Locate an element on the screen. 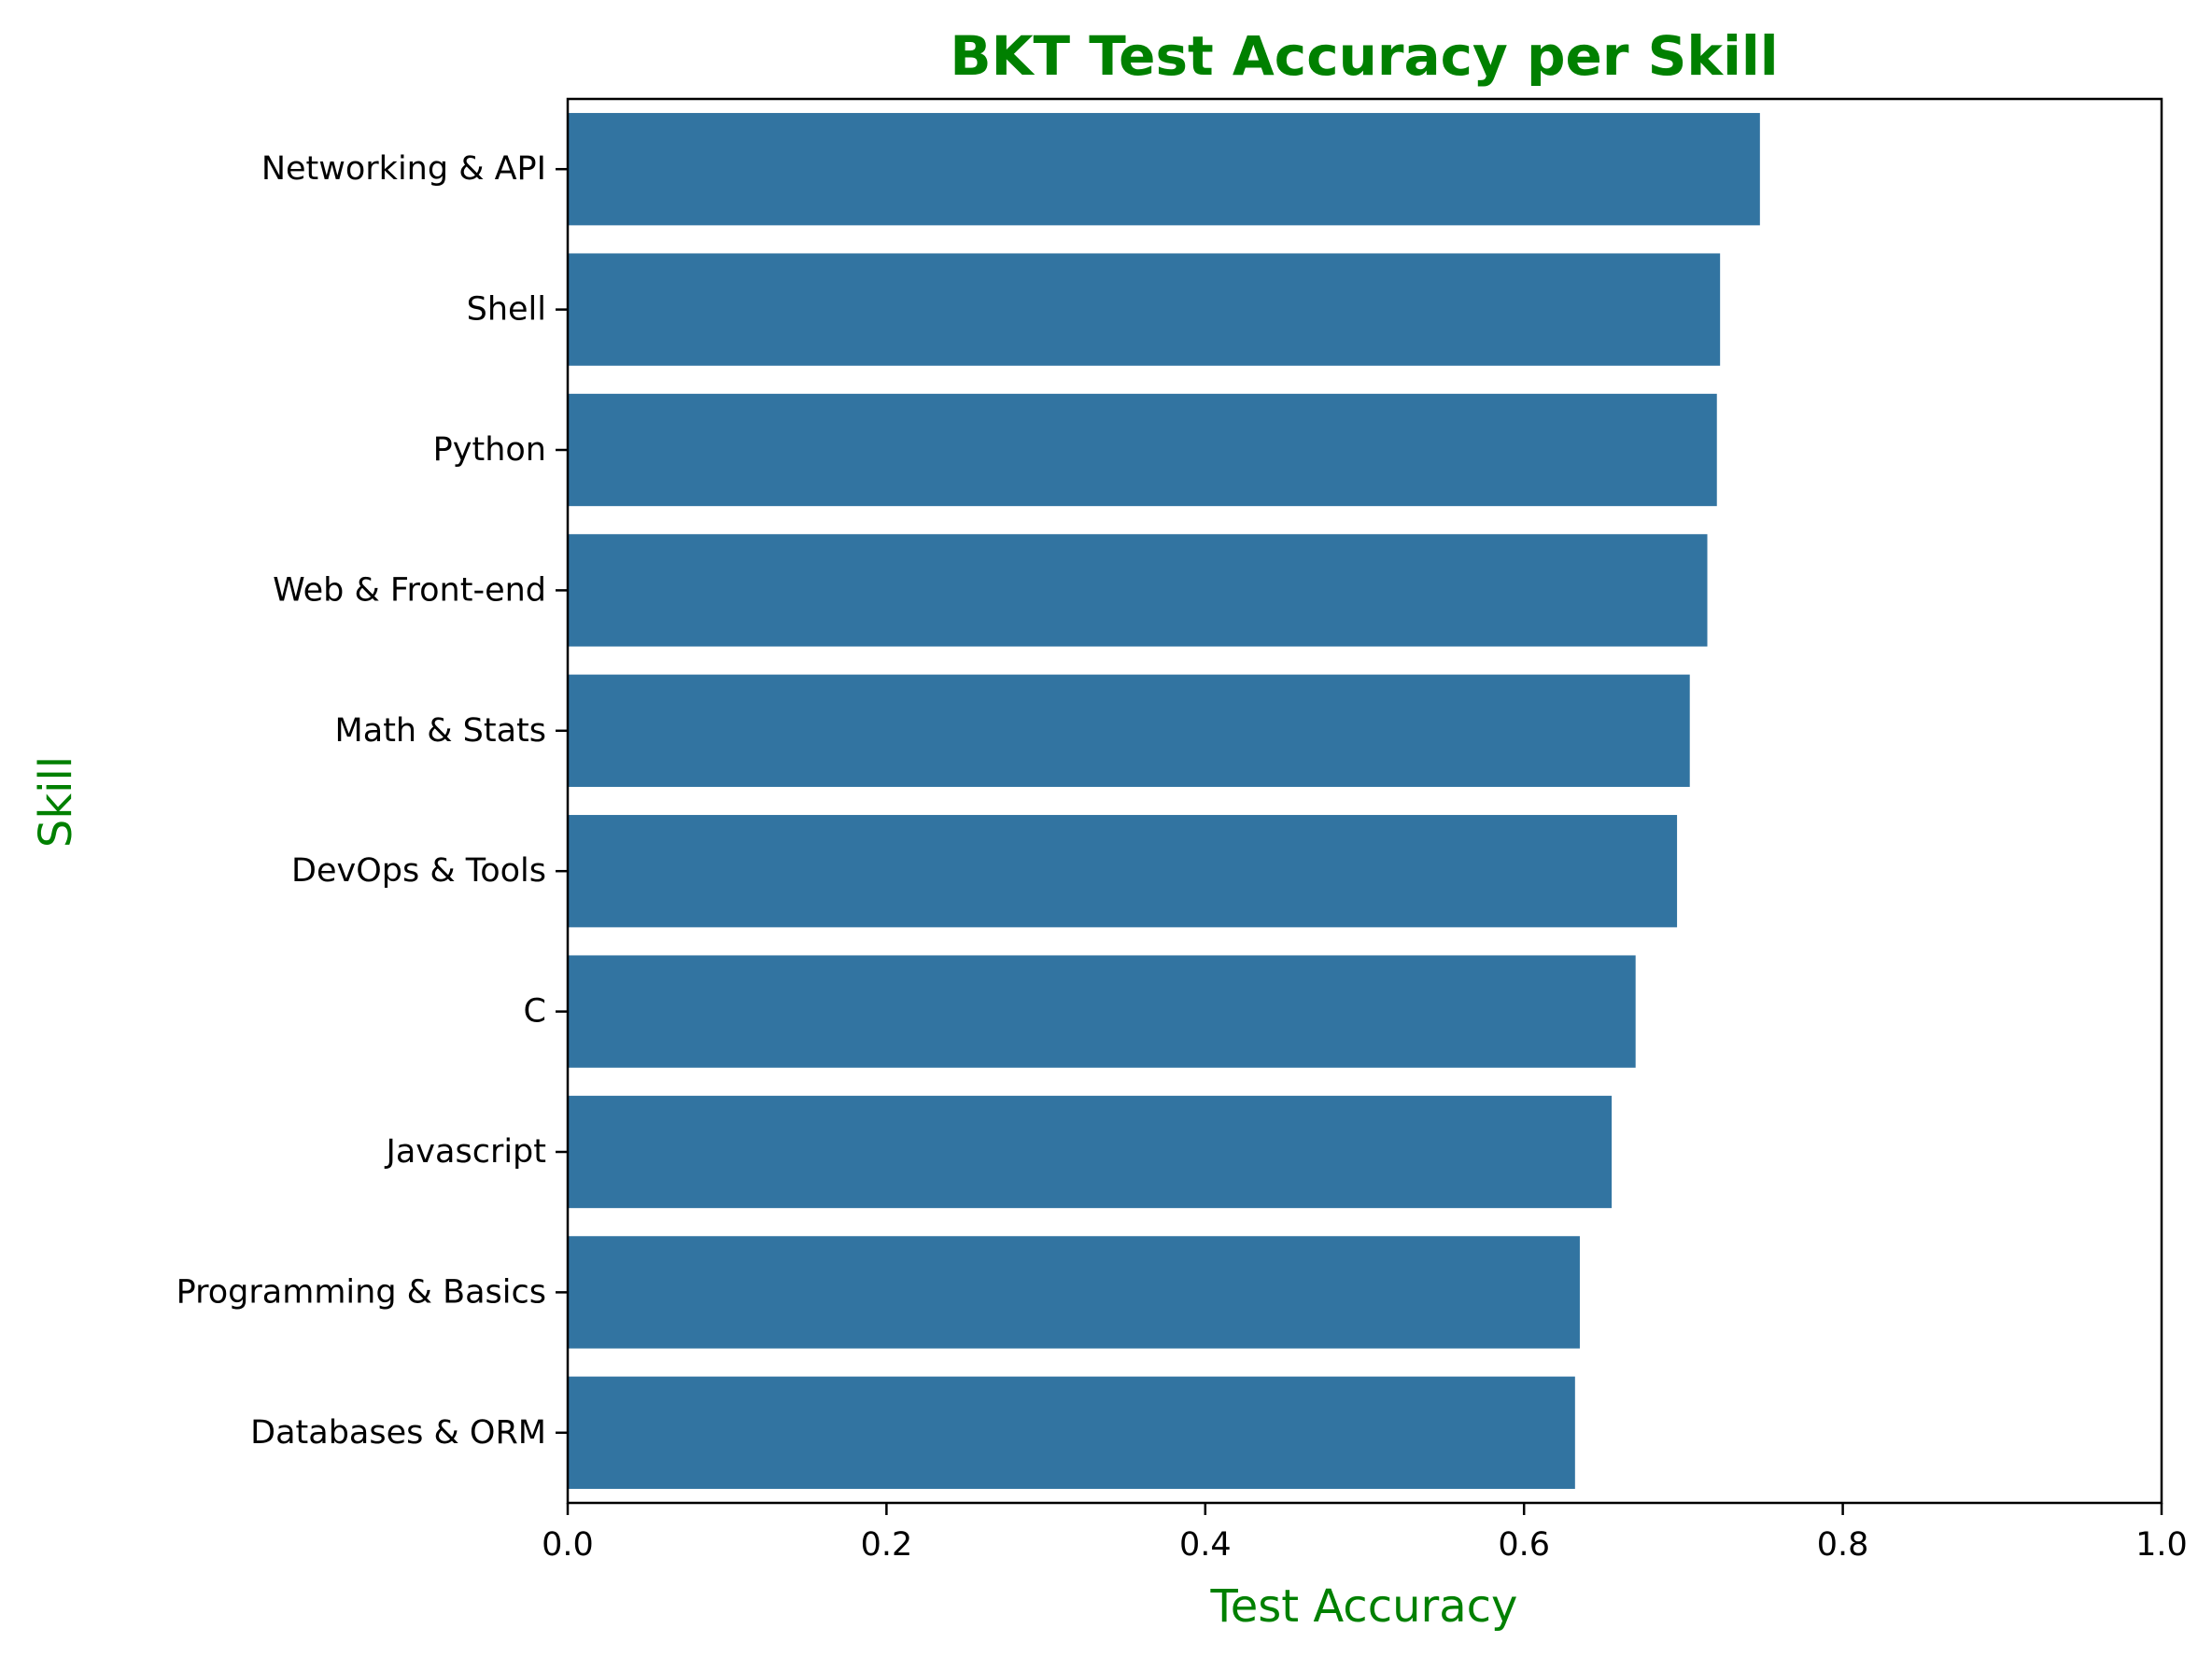  x-axis-title: Test Accuracy is located at coordinates (1364, 1607).